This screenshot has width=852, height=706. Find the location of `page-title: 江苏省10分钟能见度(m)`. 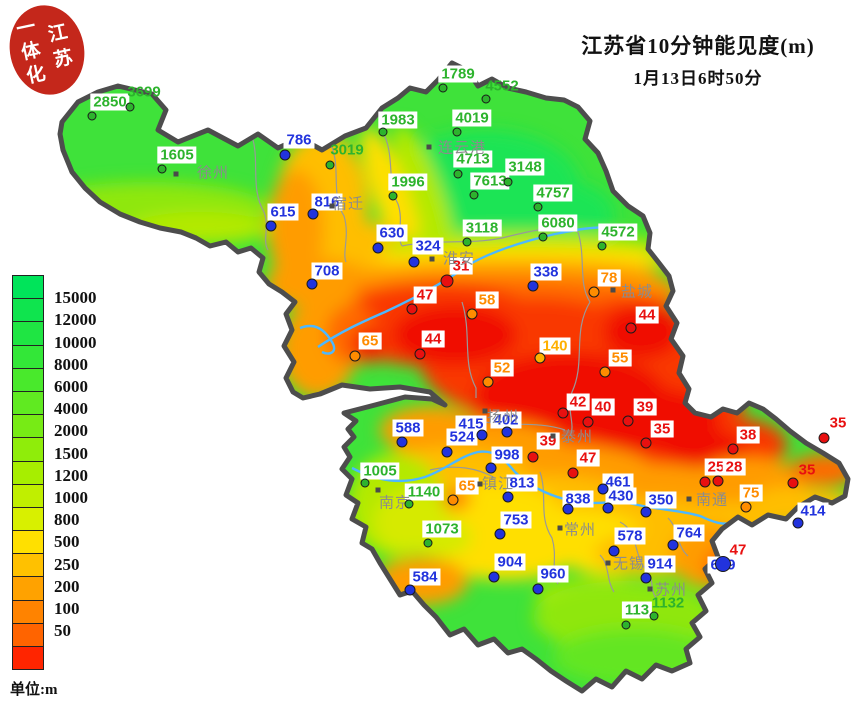

page-title: 江苏省10分钟能见度(m) is located at coordinates (698, 46).